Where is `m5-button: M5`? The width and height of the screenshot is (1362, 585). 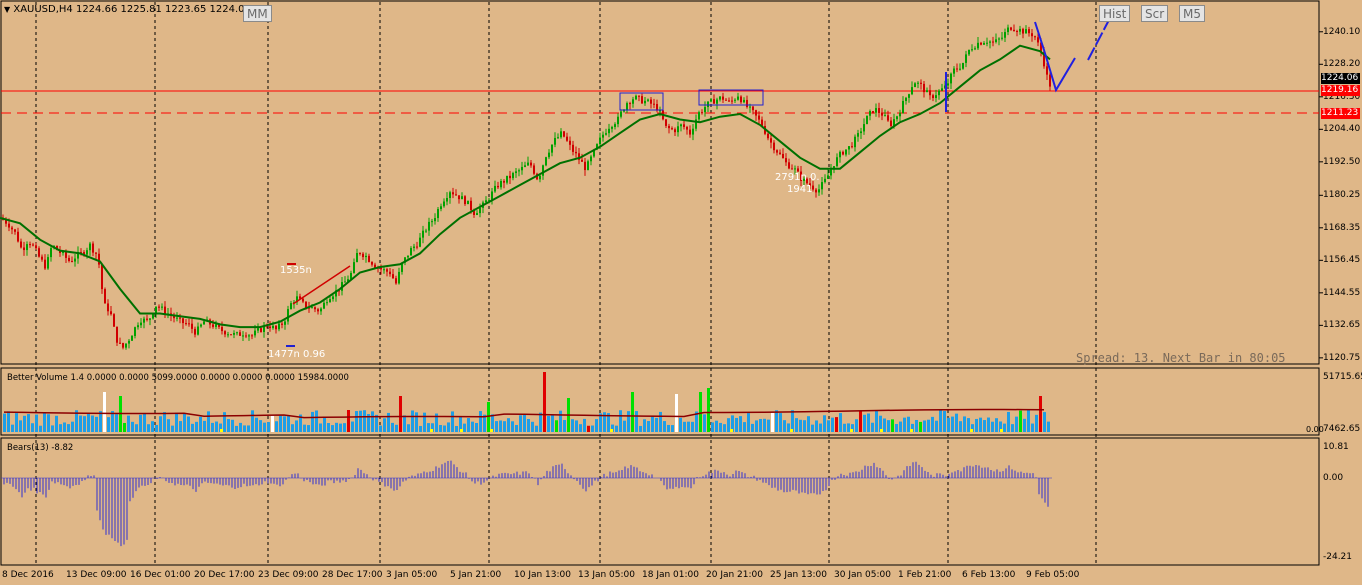
m5-button: M5 is located at coordinates (1192, 13).